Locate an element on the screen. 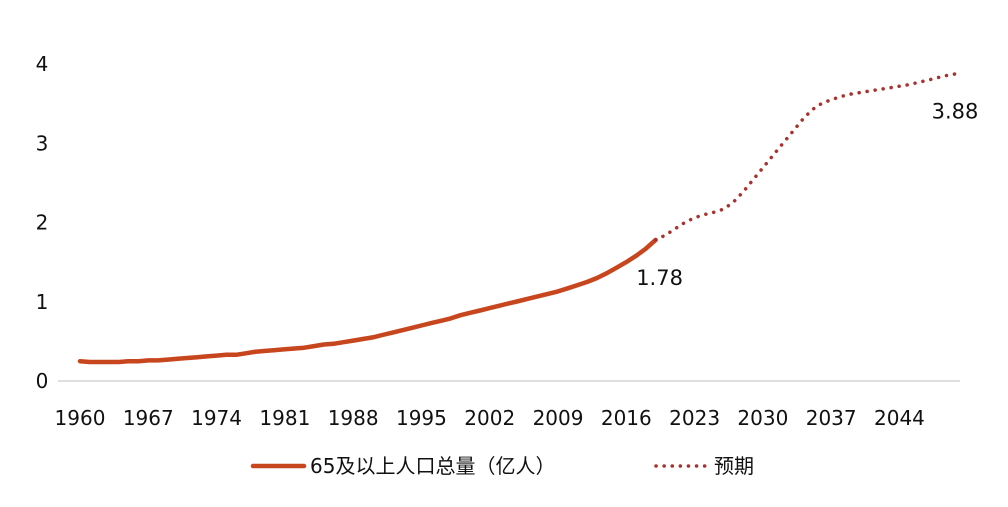 The height and width of the screenshot is (507, 1008). x-tick-label: 1974 is located at coordinates (216, 418).